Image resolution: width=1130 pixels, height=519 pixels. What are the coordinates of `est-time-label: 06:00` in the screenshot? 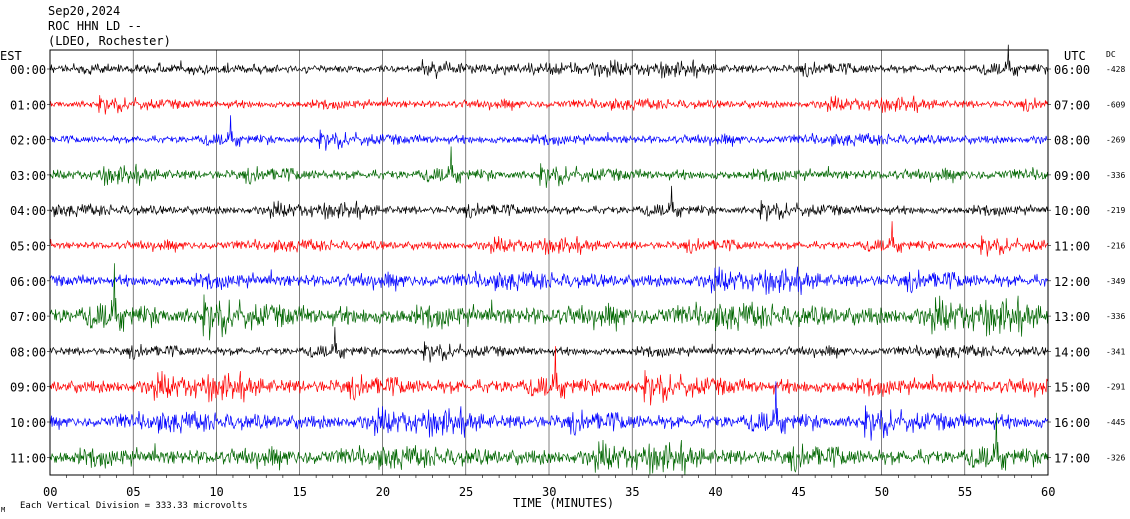 It's located at (28, 282).